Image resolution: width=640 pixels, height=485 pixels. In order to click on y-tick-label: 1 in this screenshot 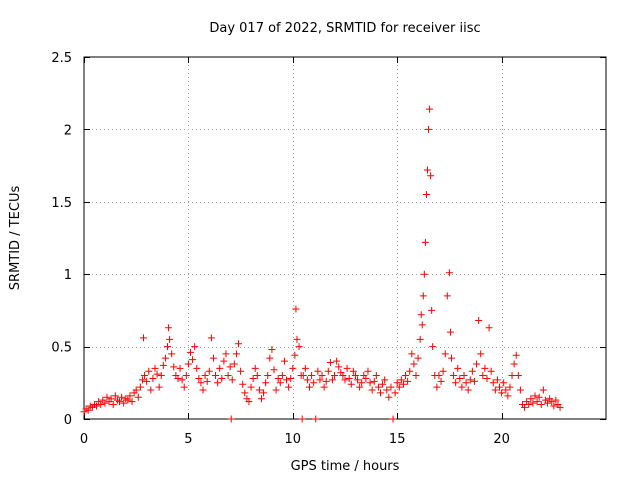, I will do `click(68, 275)`.